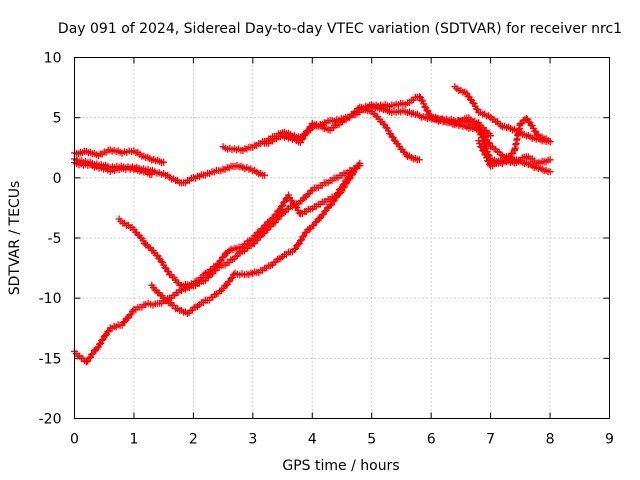 This screenshot has width=640, height=480. What do you see at coordinates (50, 420) in the screenshot?
I see `y-tick-label: -20` at bounding box center [50, 420].